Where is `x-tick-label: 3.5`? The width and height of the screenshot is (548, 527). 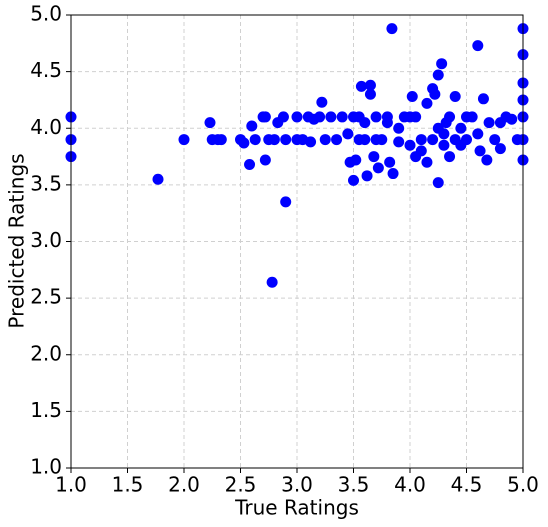
x-tick-label: 3.5 is located at coordinates (354, 485).